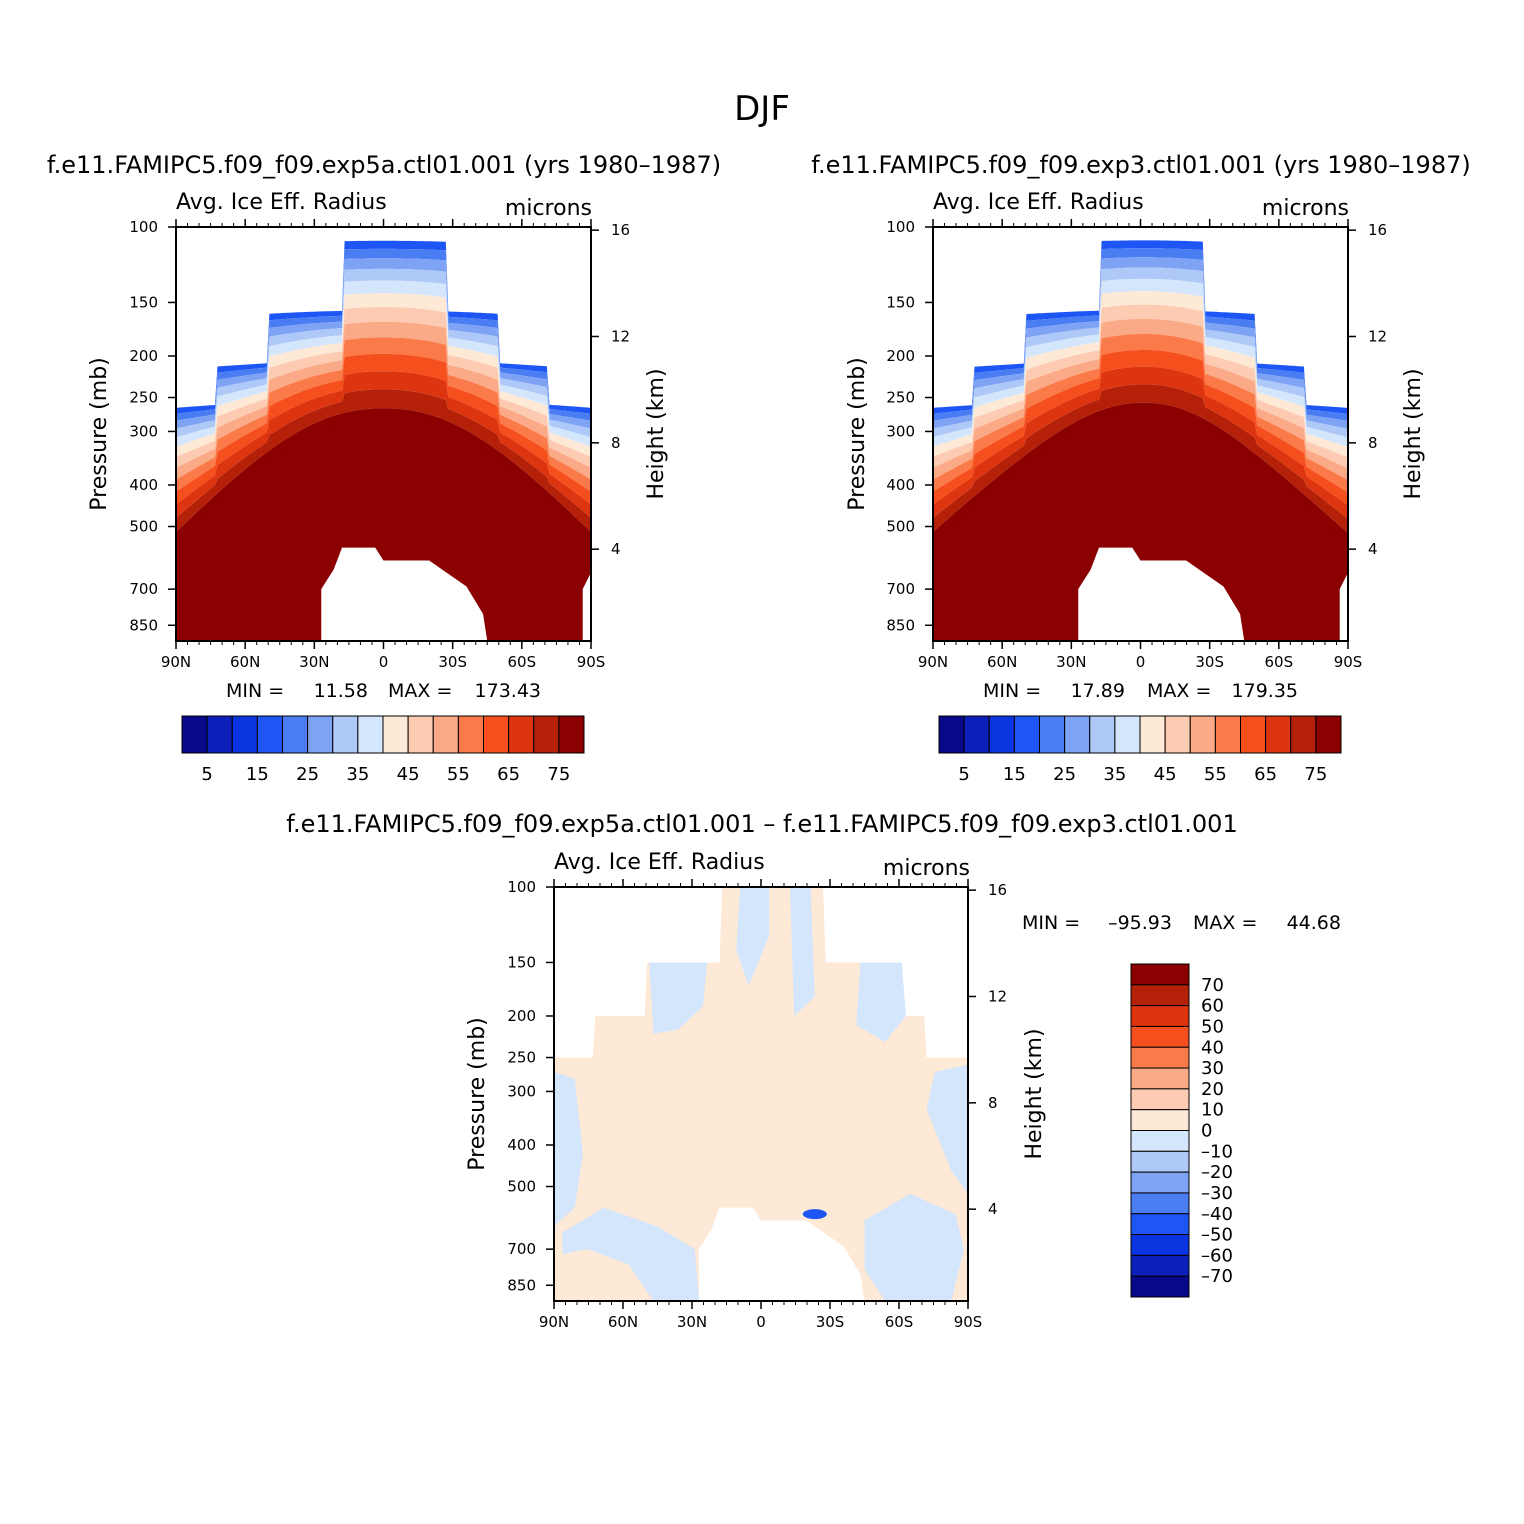 The image size is (1524, 1524). Describe the element at coordinates (1098, 691) in the screenshot. I see `right-min-value: 17.89` at that location.